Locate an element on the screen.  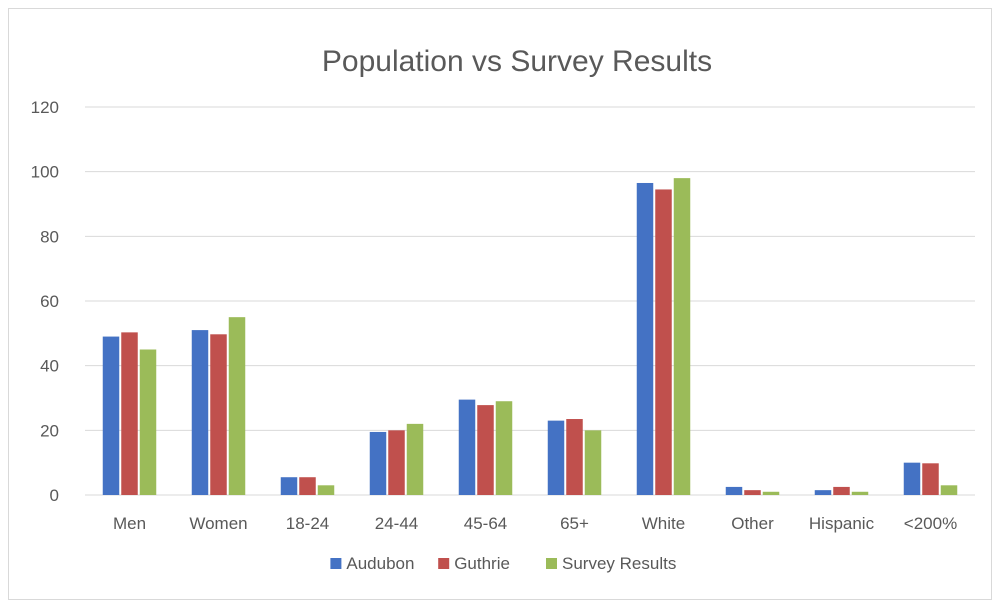
y-tick-label: 100 is located at coordinates (45, 172).